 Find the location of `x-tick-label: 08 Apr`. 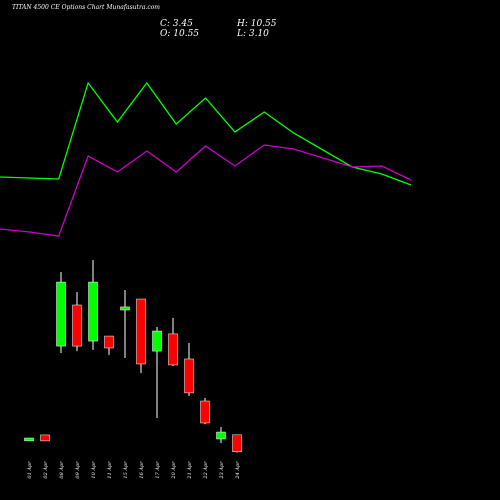

x-tick-label: 08 Apr is located at coordinates (62, 470).